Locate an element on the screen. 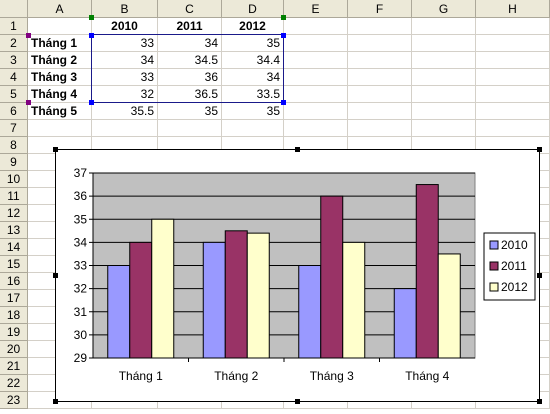  cell-a3: Tháng 2 is located at coordinates (60, 60).